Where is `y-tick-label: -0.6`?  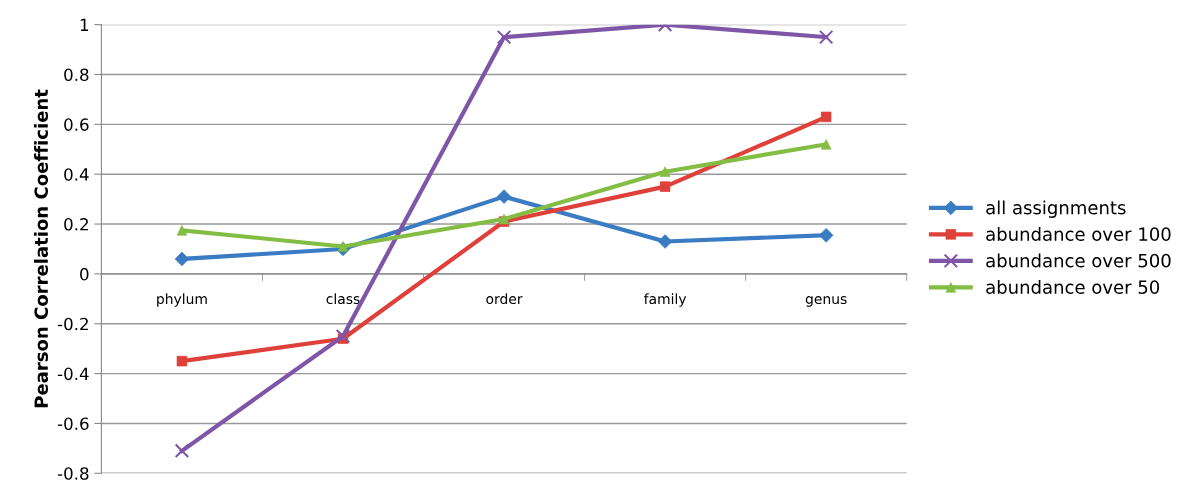 y-tick-label: -0.6 is located at coordinates (73, 423).